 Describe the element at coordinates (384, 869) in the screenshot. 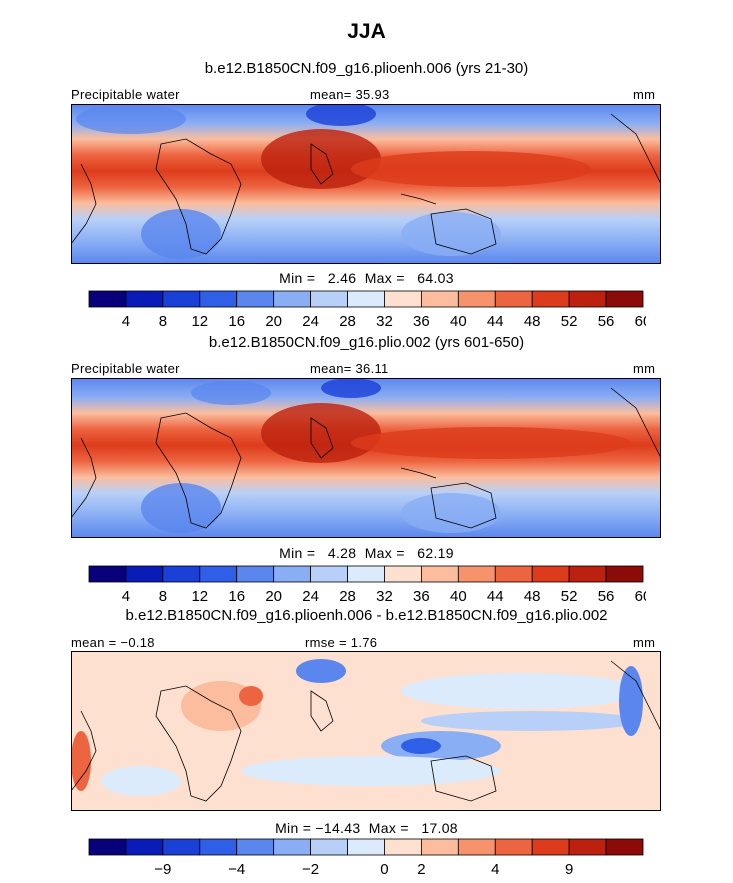

I see `colorbar-tick-label: 0` at that location.